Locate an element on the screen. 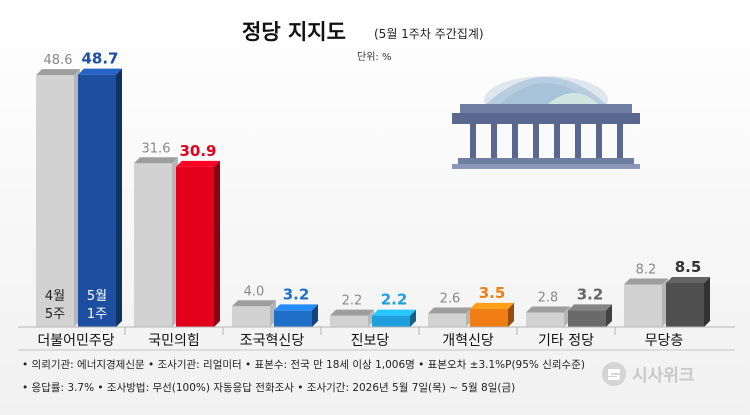 The width and height of the screenshot is (750, 415). national-assembly-icon is located at coordinates (546, 122).